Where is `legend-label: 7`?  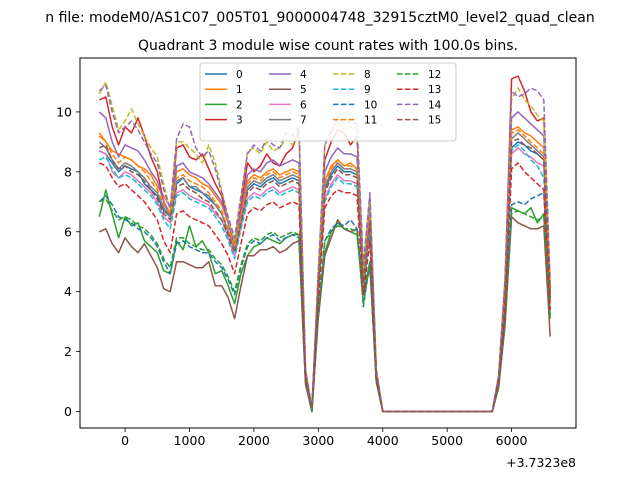
legend-label: 7 is located at coordinates (303, 121).